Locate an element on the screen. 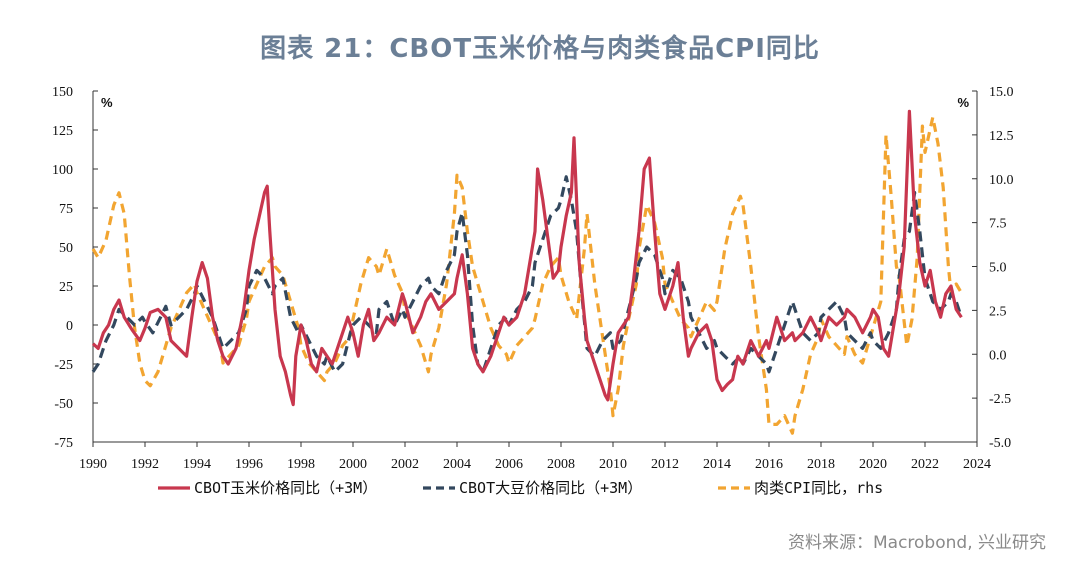  x-tick-label: 2014 is located at coordinates (717, 464).